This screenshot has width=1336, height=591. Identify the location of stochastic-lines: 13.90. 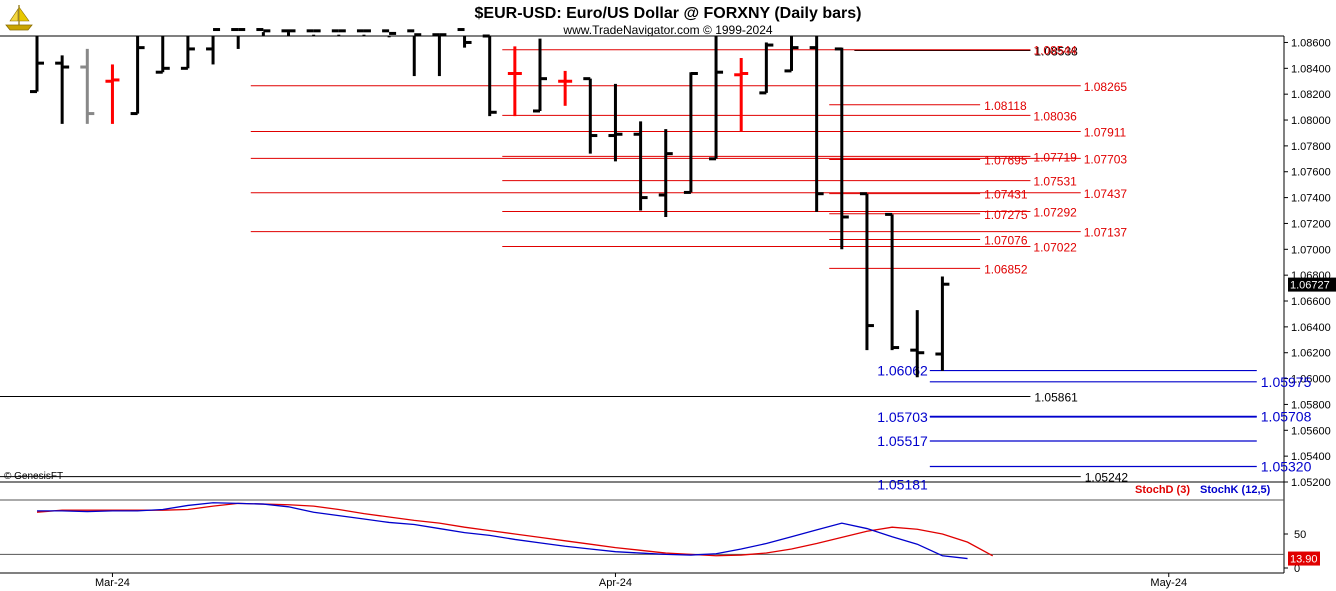
(678, 534).